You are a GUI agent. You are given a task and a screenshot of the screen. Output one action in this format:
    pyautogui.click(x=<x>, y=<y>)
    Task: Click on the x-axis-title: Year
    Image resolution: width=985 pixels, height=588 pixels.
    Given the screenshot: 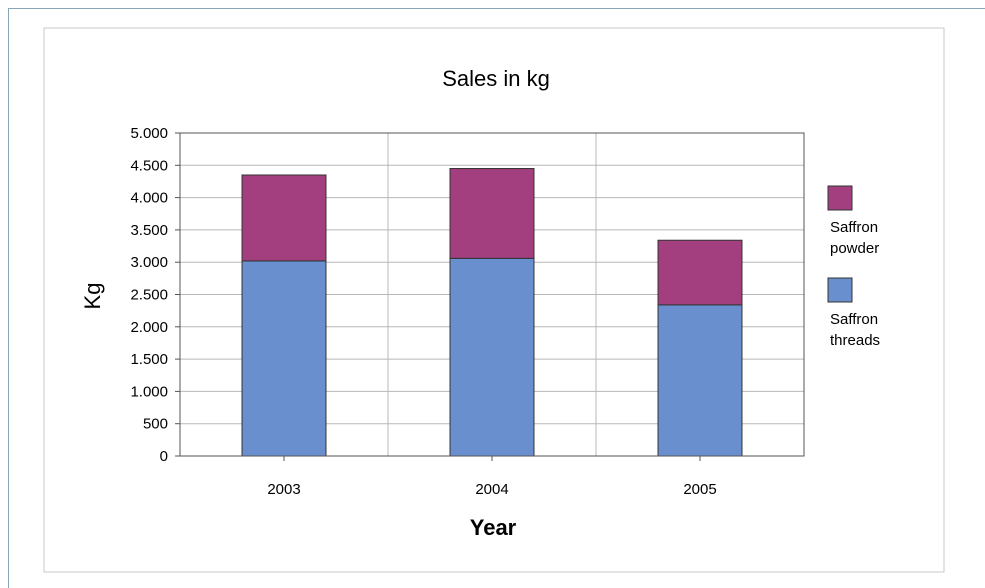 What is the action you would take?
    pyautogui.click(x=493, y=527)
    